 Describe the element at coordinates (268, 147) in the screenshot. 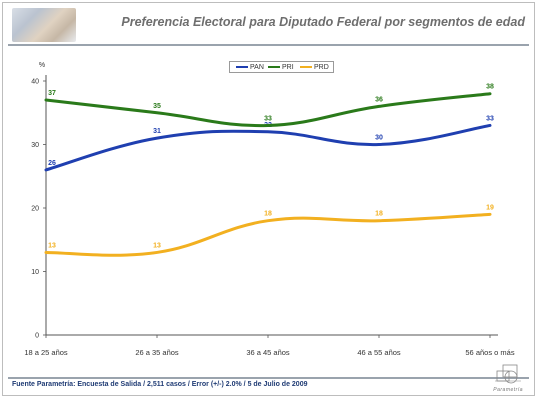

I see `series-line-pan` at that location.